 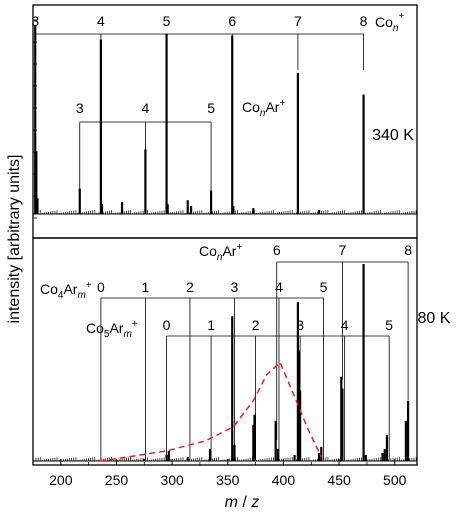 I want to click on x-tick-label: 300, so click(x=172, y=480).